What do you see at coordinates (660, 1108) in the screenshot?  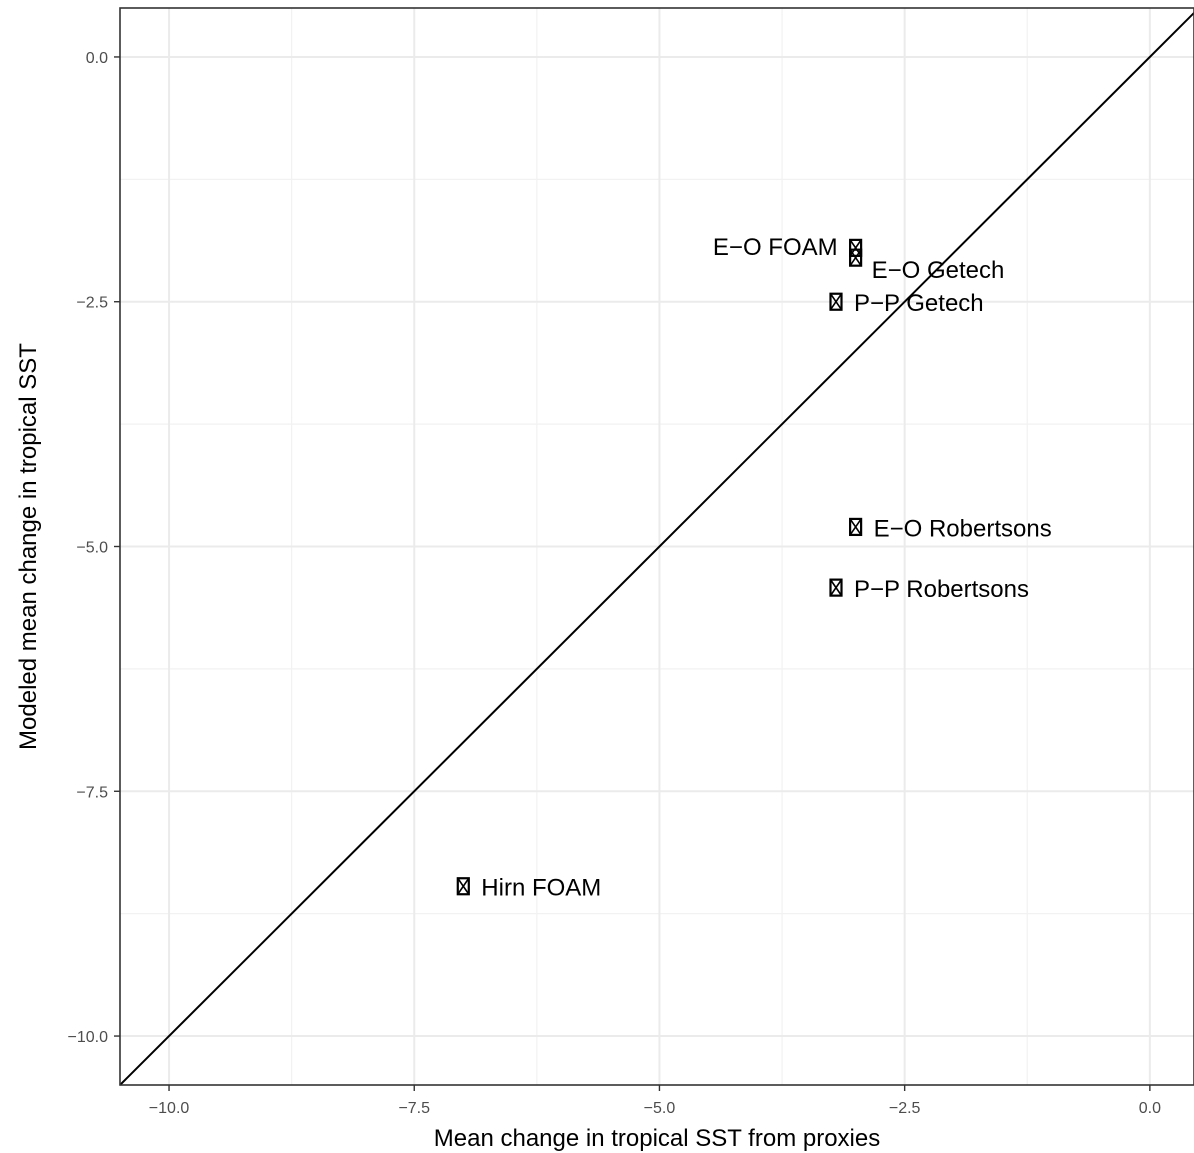 I see `x-tick-label: −5.0` at bounding box center [660, 1108].